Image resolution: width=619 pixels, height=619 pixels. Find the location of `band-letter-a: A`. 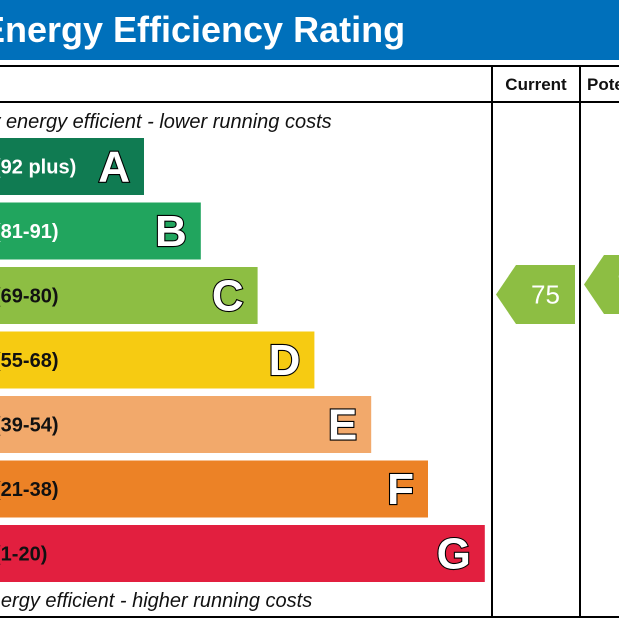

band-letter-a: A is located at coordinates (114, 167).